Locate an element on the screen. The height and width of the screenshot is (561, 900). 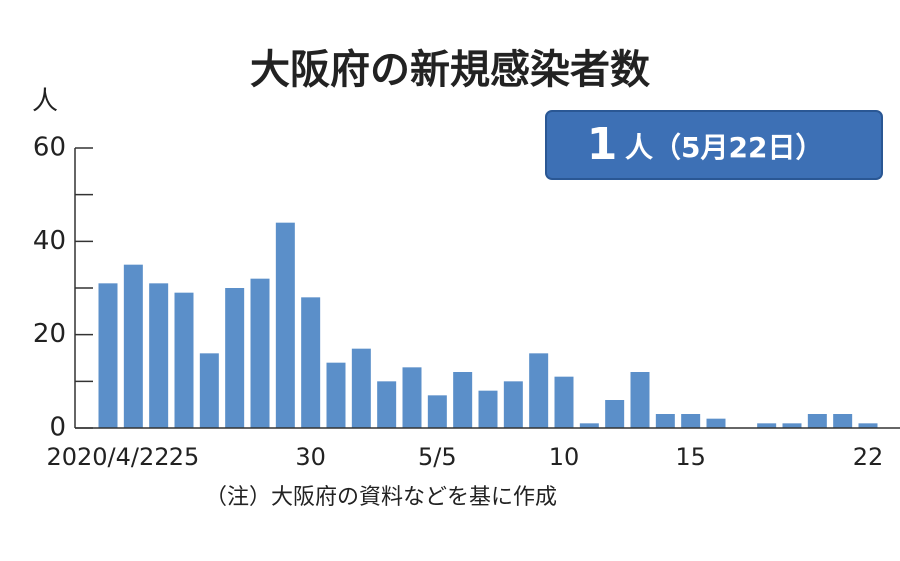
badge-value: 1 is located at coordinates (602, 144).